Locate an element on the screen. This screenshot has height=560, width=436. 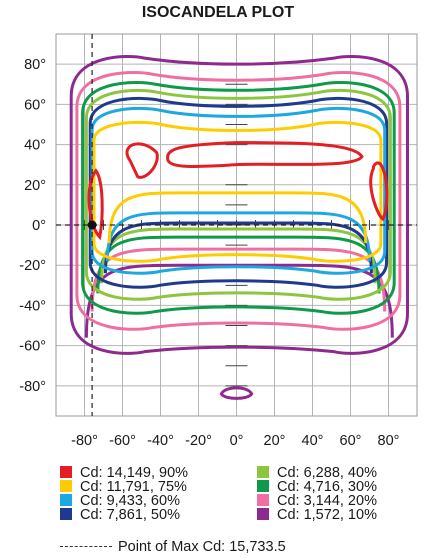
y-tick-label-7: -60° is located at coordinates (32, 347).